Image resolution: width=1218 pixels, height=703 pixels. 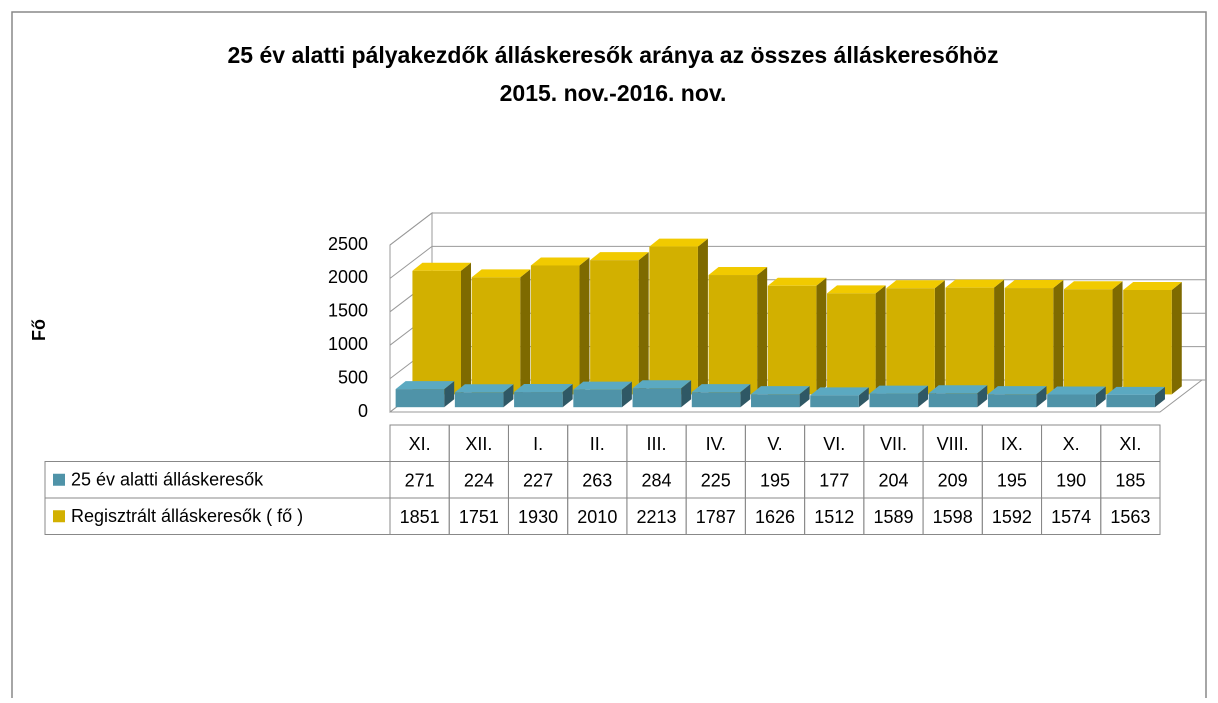 What do you see at coordinates (363, 411) in the screenshot?
I see `y-tick-label: 0` at bounding box center [363, 411].